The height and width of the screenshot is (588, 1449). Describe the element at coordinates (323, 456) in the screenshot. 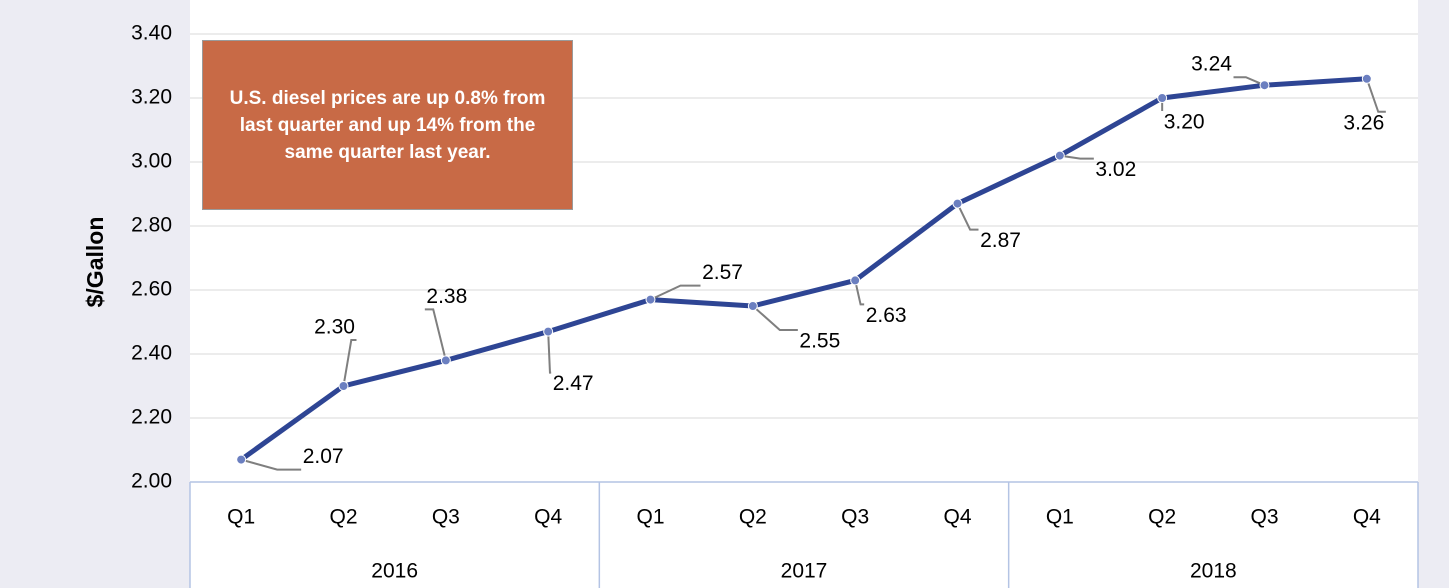

I see `data-label: 2.07` at that location.